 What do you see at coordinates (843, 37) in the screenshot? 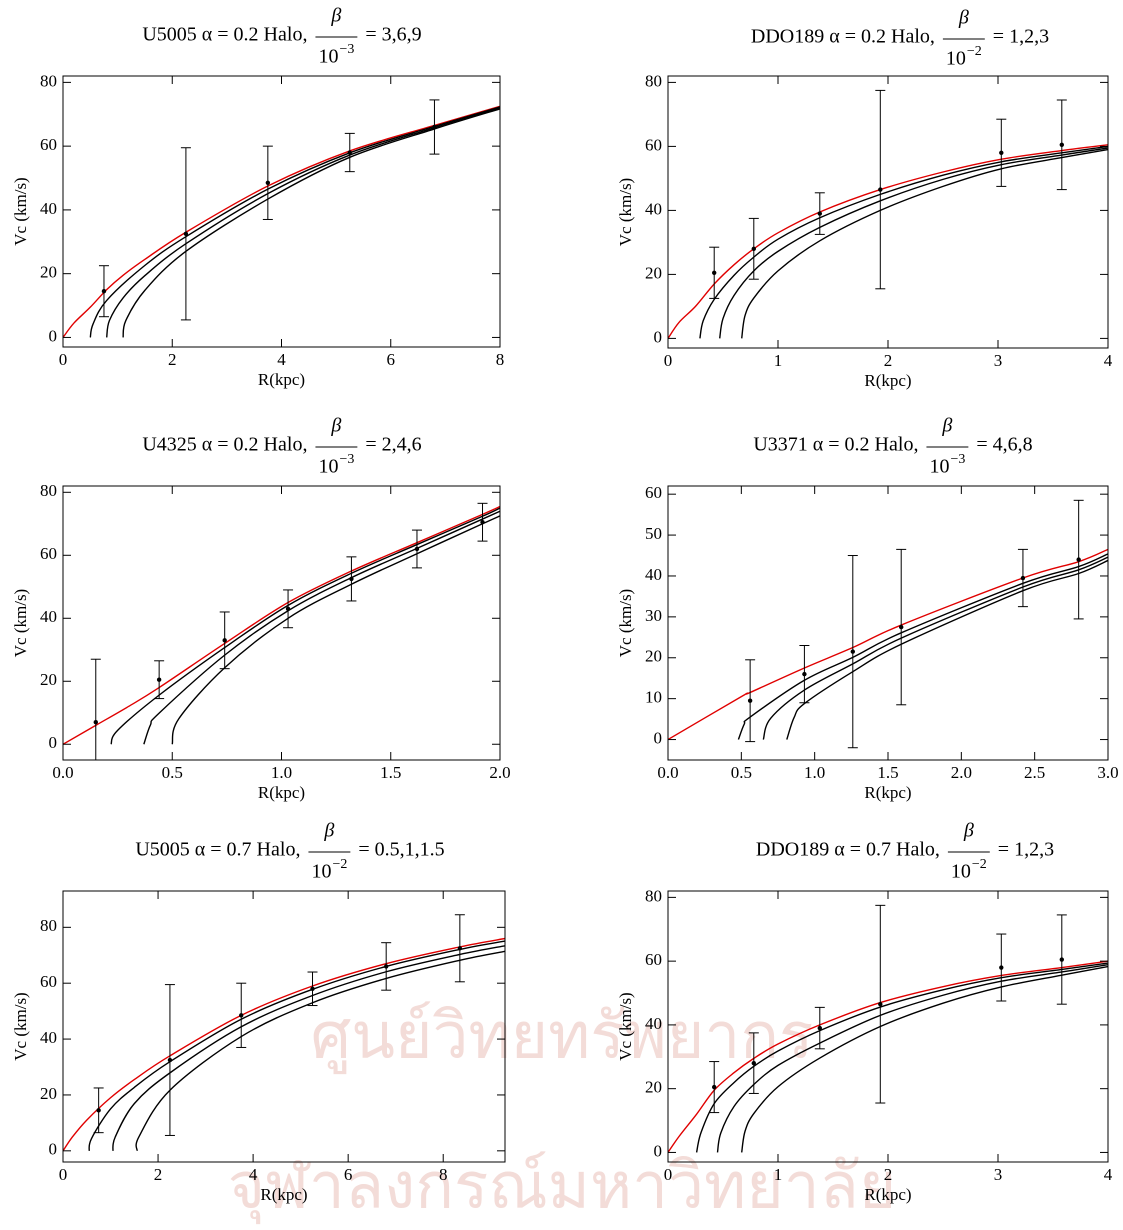
I see `title: DDO189 α = 0.2 Halo,` at bounding box center [843, 37].